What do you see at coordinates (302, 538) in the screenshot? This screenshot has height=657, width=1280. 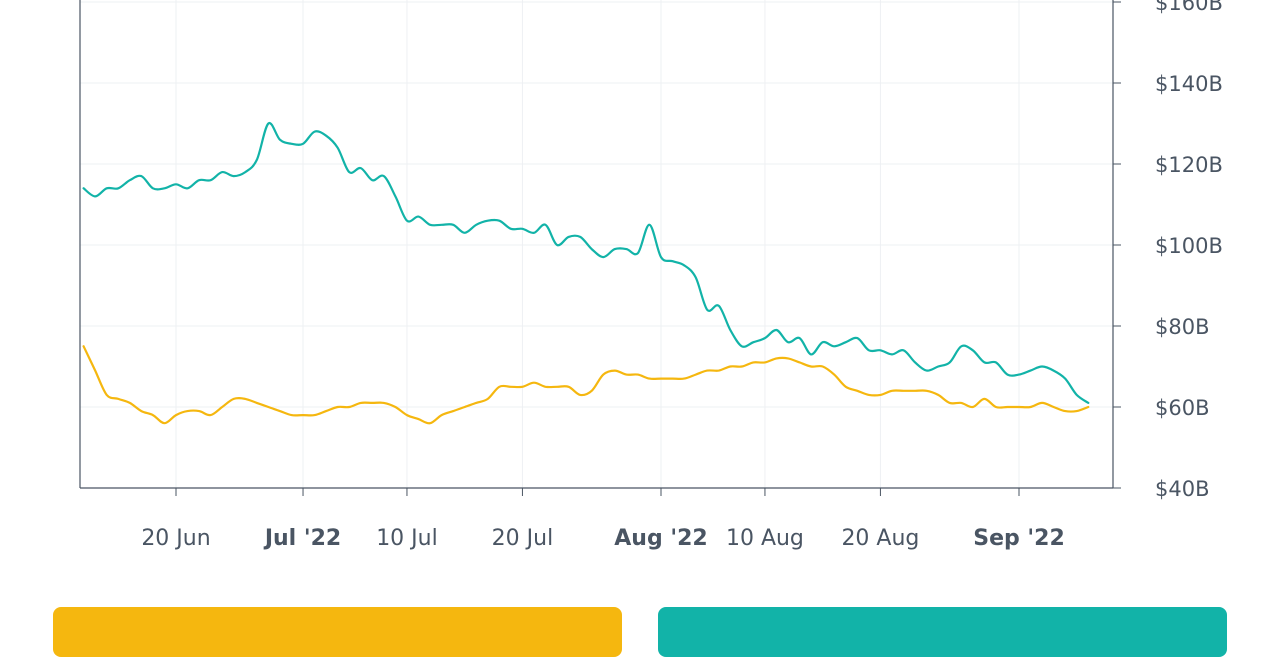 I see `x-tick-label: Jul '22` at bounding box center [302, 538].